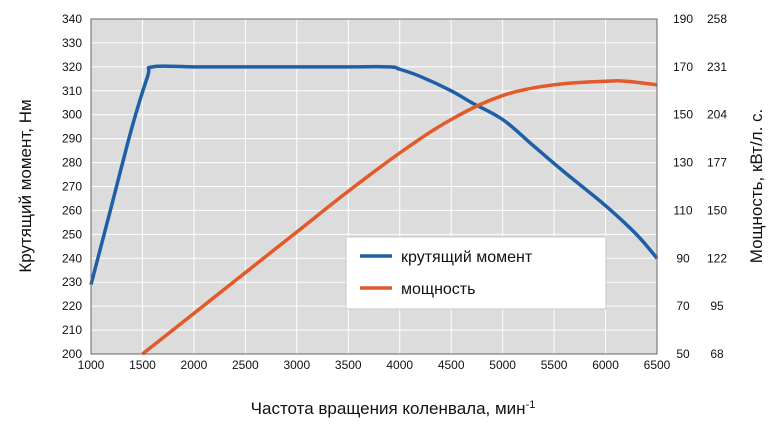 Image resolution: width=781 pixels, height=424 pixels. I want to click on y-right-hp-tick-label: 95, so click(717, 306).